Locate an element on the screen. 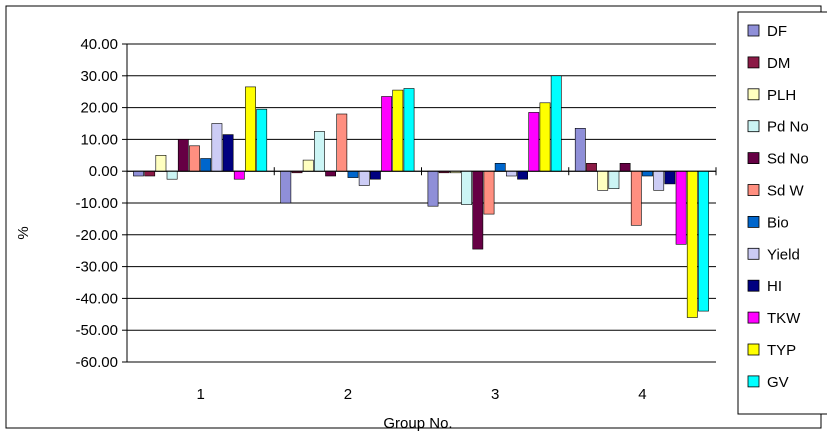 The image size is (827, 434). legend-label: DF is located at coordinates (777, 31).